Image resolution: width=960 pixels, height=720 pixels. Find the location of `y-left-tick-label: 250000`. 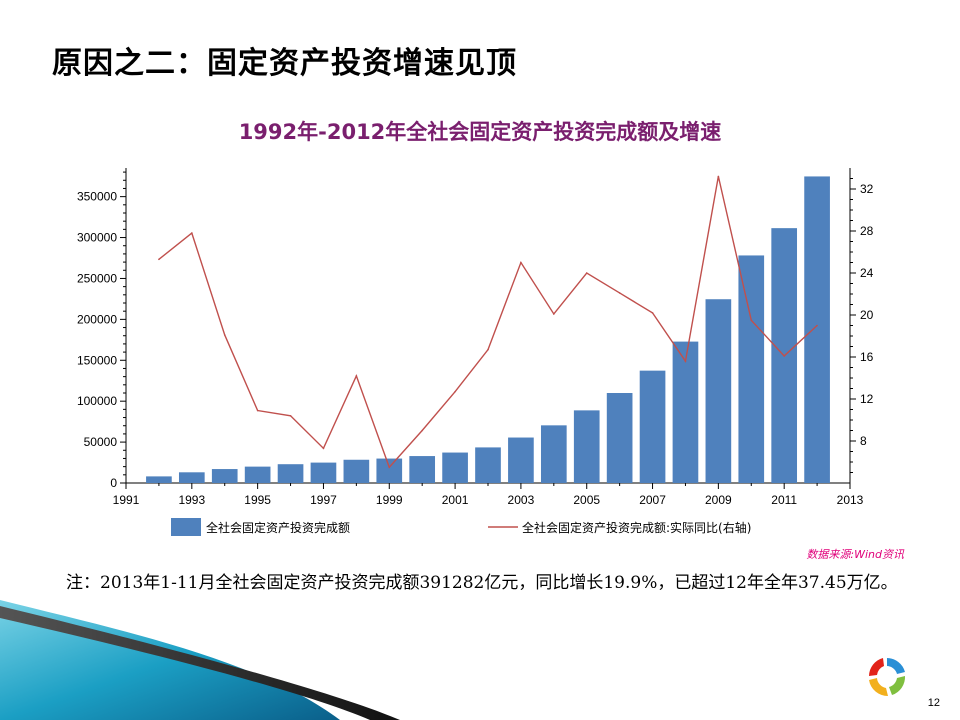

y-left-tick-label: 250000 is located at coordinates (97, 278).